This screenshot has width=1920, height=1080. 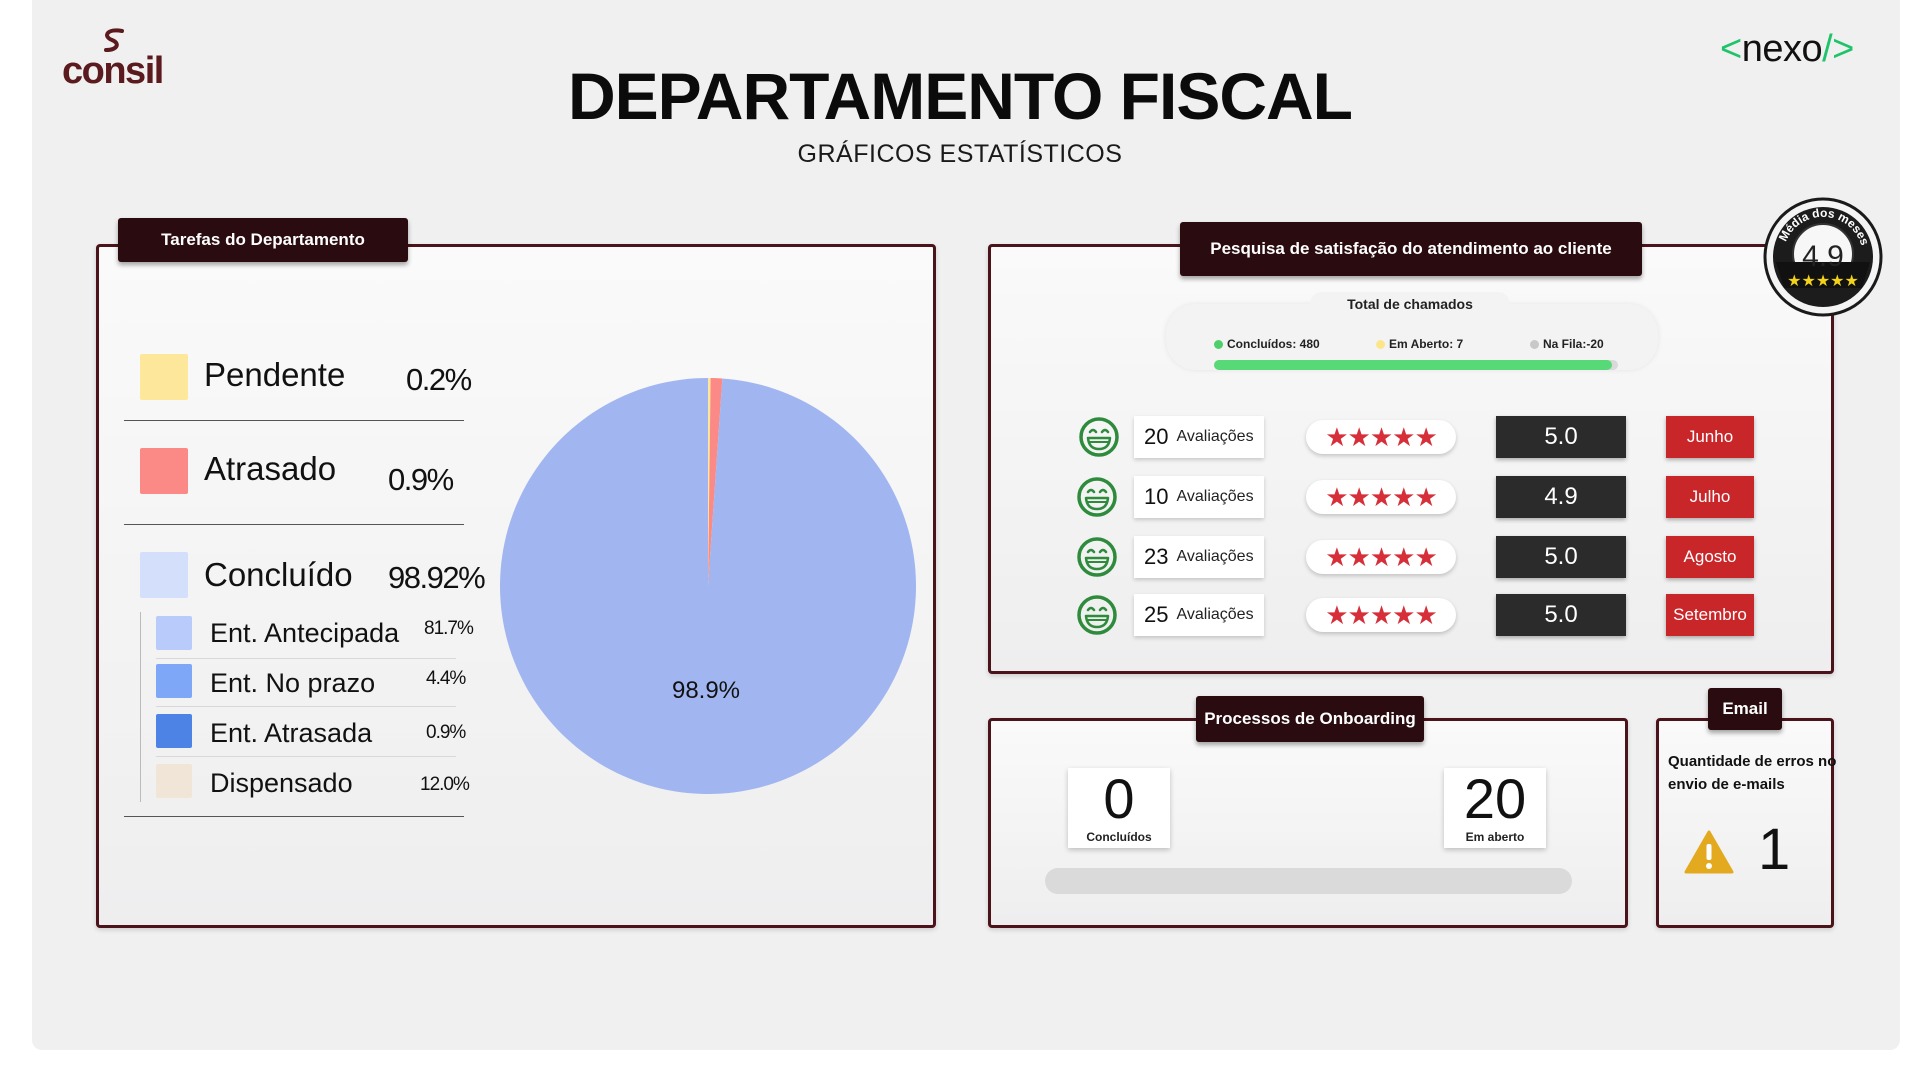 What do you see at coordinates (1156, 436) in the screenshot?
I see `ratings-count: 20` at bounding box center [1156, 436].